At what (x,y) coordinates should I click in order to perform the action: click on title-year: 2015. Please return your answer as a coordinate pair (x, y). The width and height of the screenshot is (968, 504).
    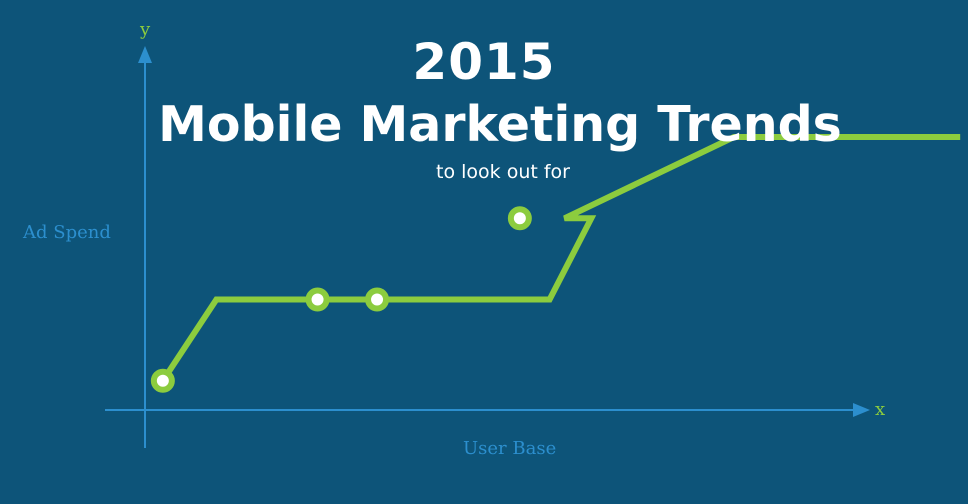
    Looking at the image, I should click on (484, 62).